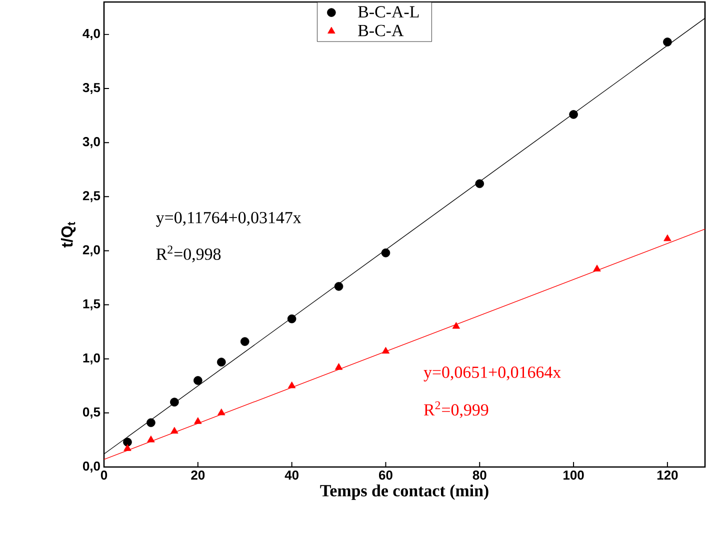 The image size is (708, 539). Describe the element at coordinates (381, 30) in the screenshot. I see `legend-label: B-C-A` at that location.